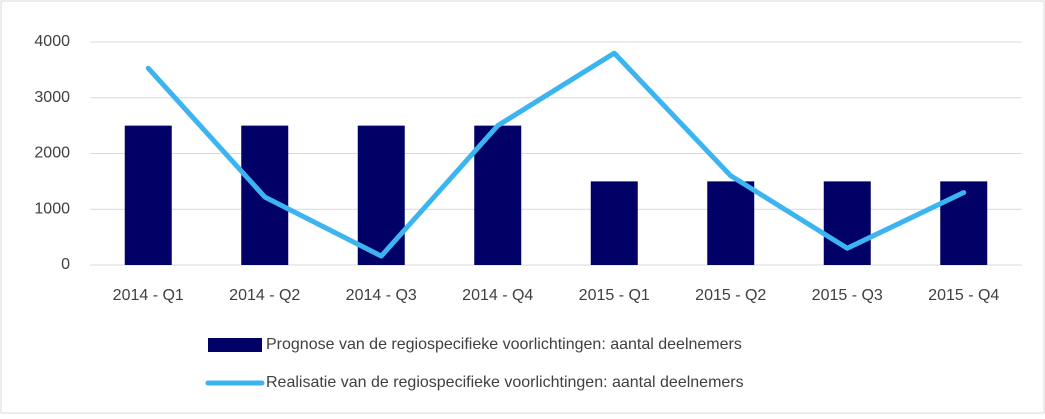  What do you see at coordinates (148, 295) in the screenshot?
I see `x-tick-label: 2014 - Q1` at bounding box center [148, 295].